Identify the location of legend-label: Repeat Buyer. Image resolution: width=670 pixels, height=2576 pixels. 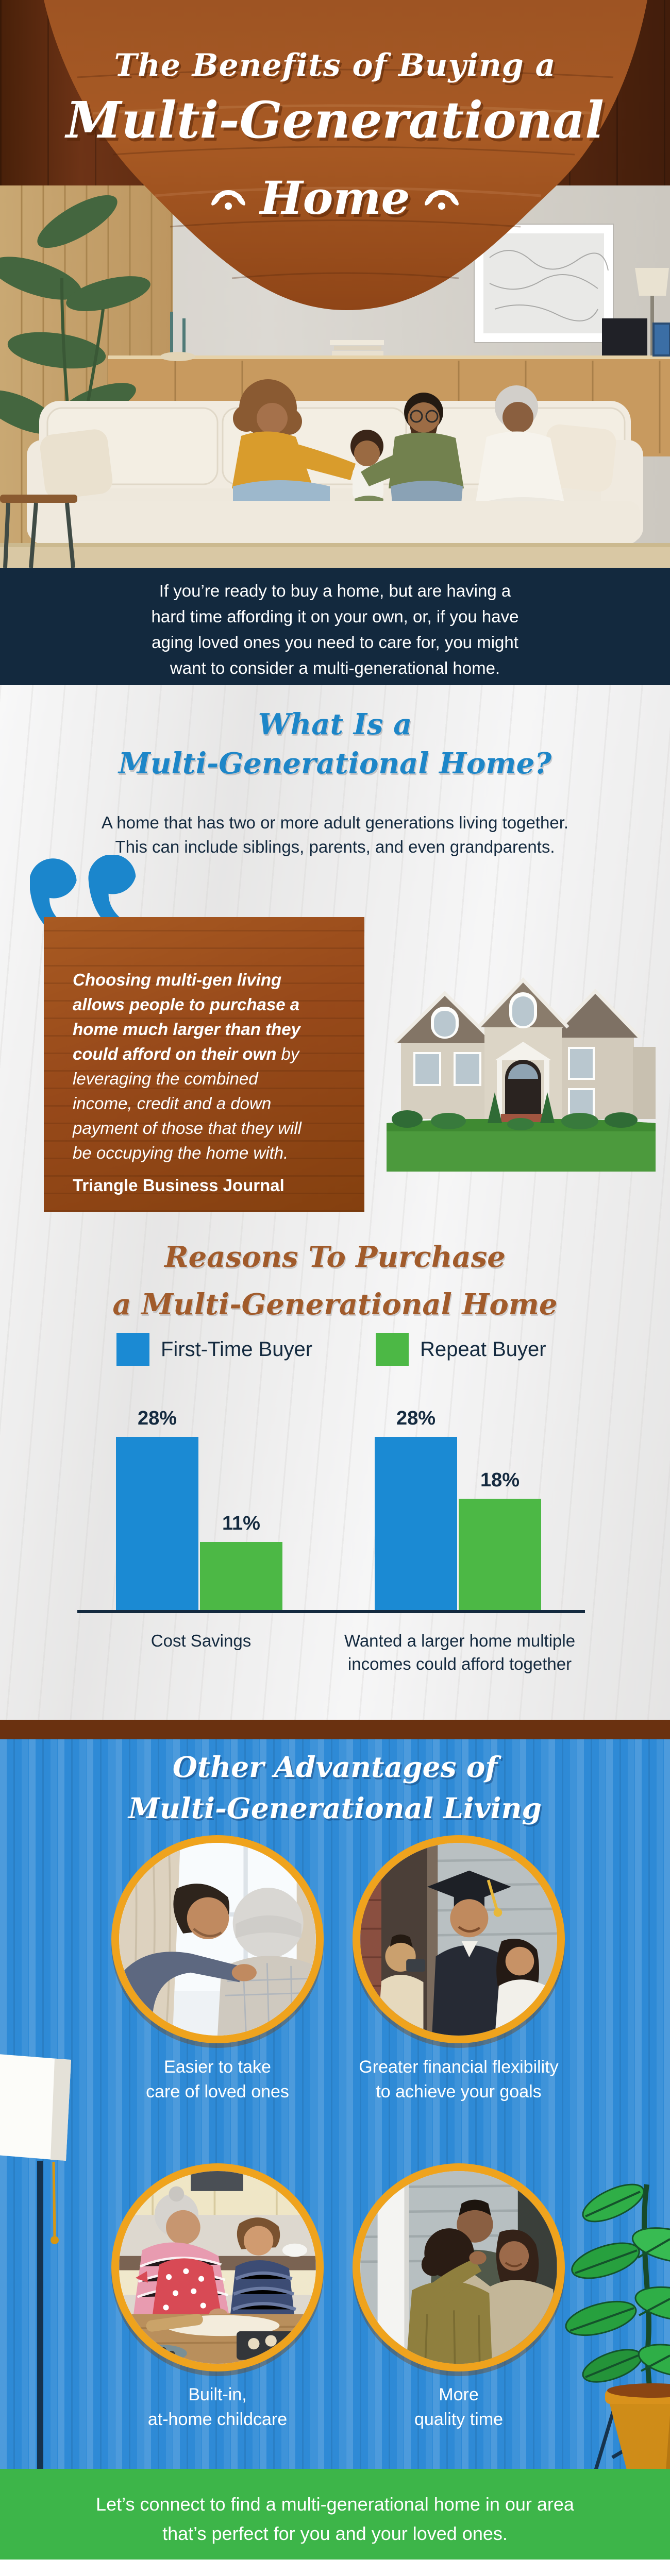
(483, 1349).